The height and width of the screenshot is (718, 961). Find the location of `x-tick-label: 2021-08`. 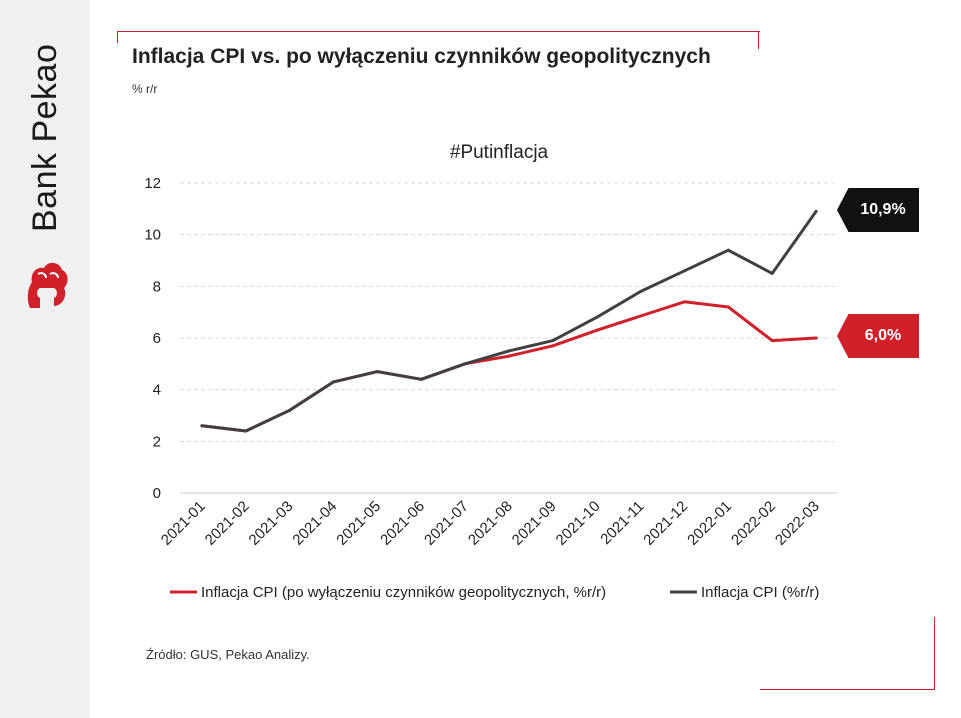

x-tick-label: 2021-08 is located at coordinates (490, 523).